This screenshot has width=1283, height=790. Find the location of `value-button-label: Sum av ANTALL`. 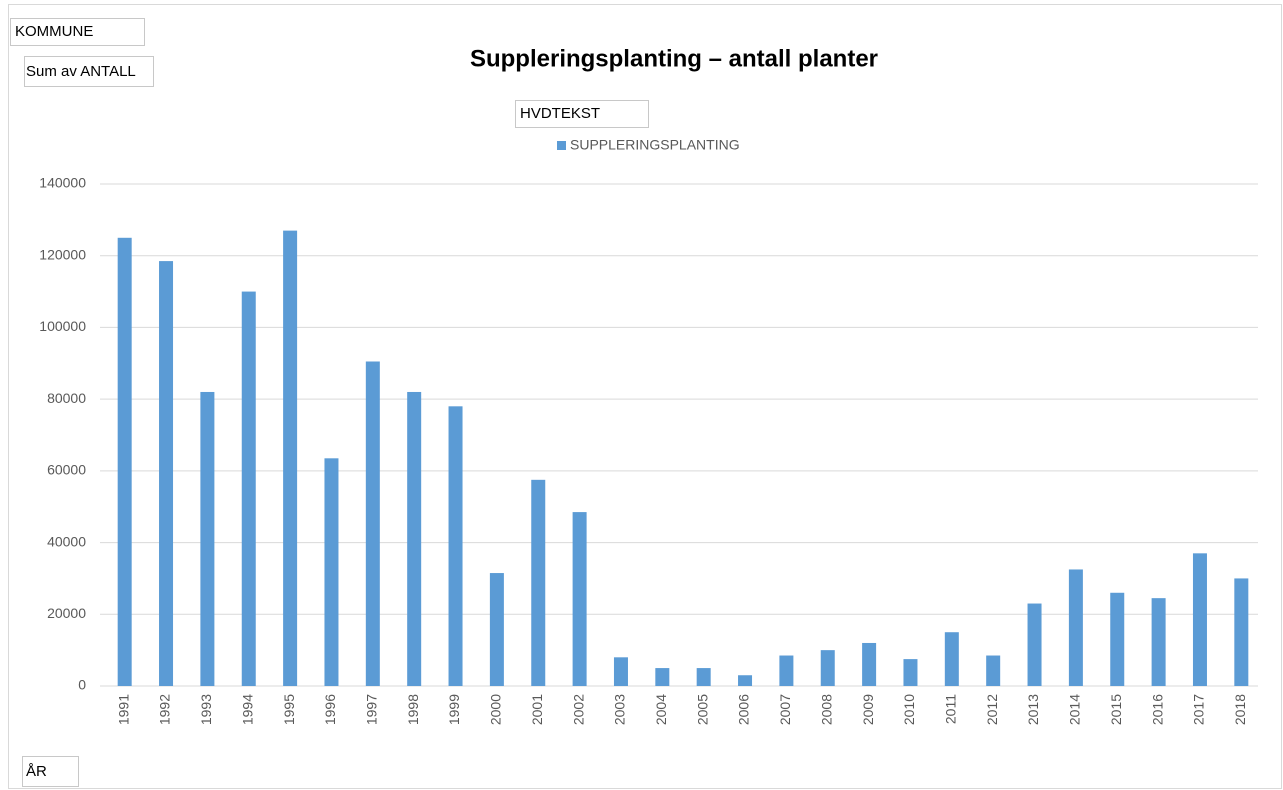

value-button-label: Sum av ANTALL is located at coordinates (81, 71).